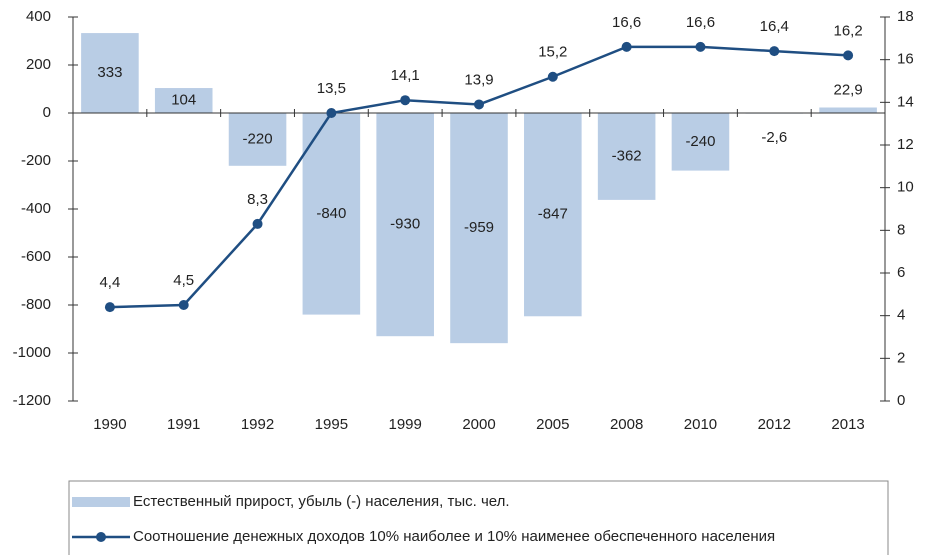 The height and width of the screenshot is (555, 930). Describe the element at coordinates (257, 199) in the screenshot. I see `line-value-label: 8,3` at that location.